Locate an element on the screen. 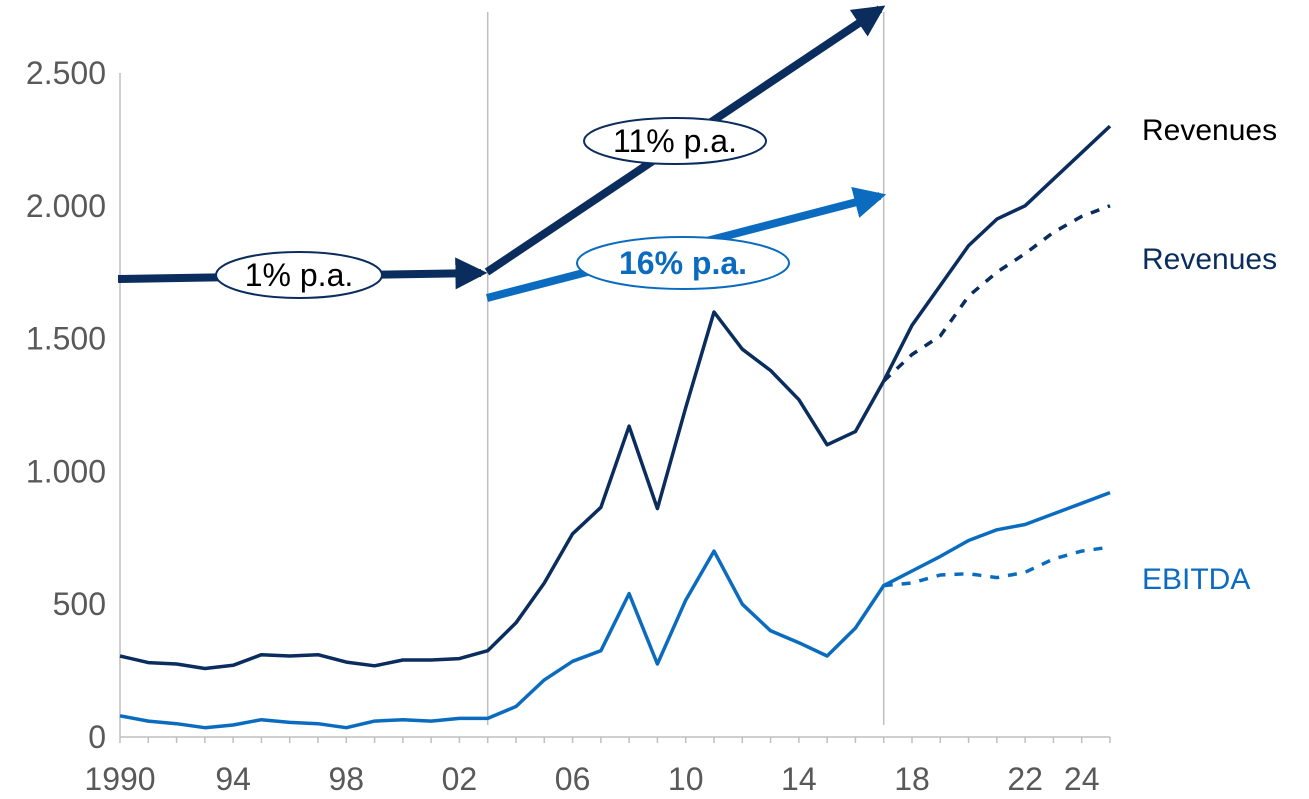  series-line-ebitda-dashed is located at coordinates (997, 566).